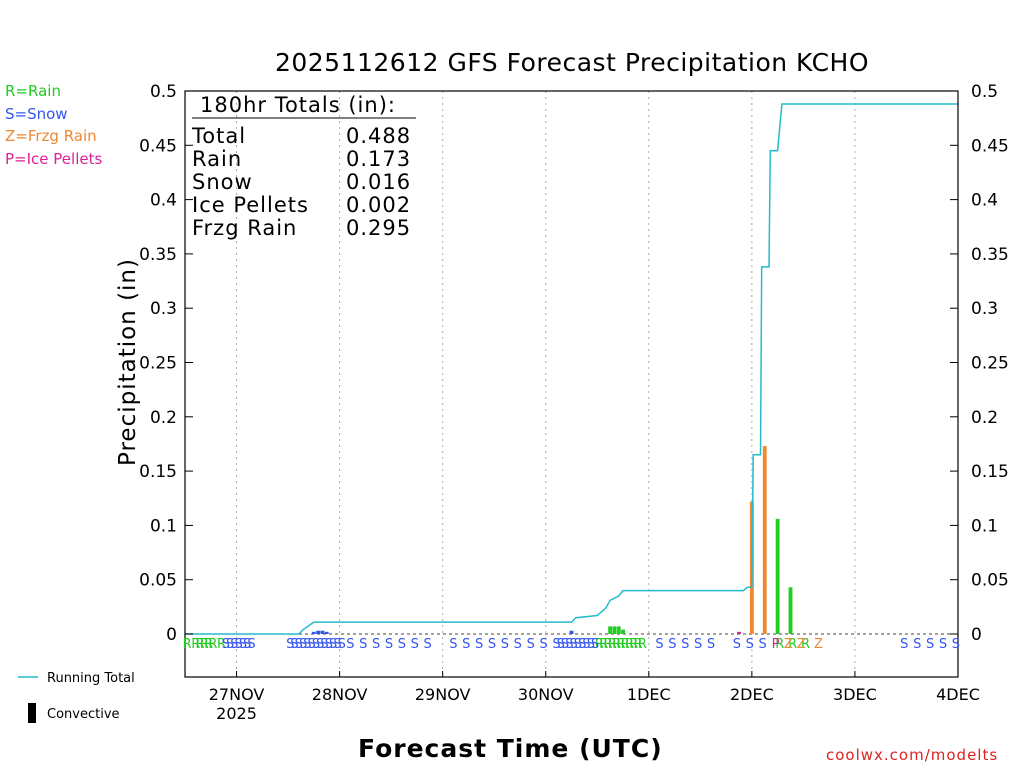 The image size is (1024, 768). I want to click on ptype-S-42: S, so click(586, 644).